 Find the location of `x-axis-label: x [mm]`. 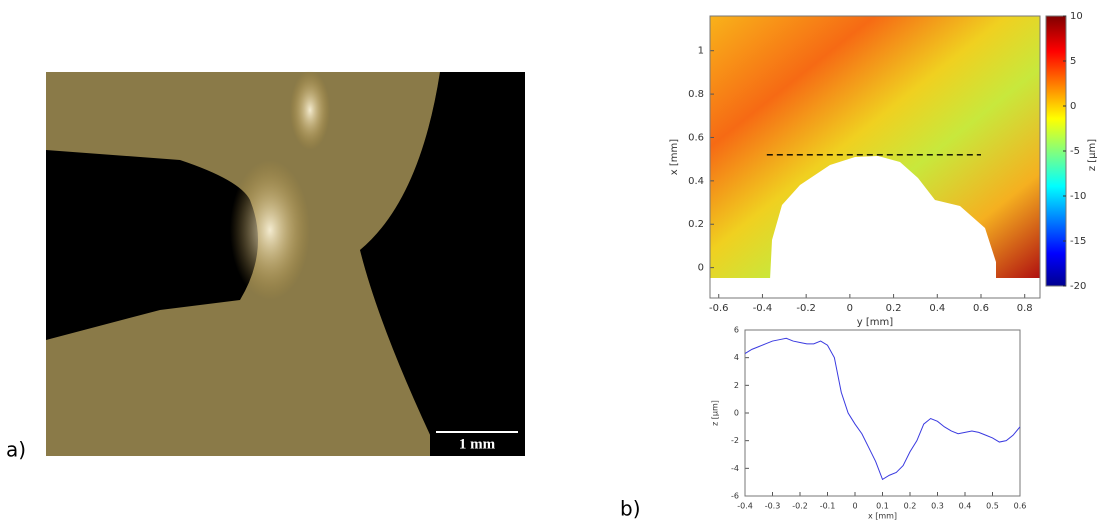

x-axis-label: x [mm] is located at coordinates (882, 516).